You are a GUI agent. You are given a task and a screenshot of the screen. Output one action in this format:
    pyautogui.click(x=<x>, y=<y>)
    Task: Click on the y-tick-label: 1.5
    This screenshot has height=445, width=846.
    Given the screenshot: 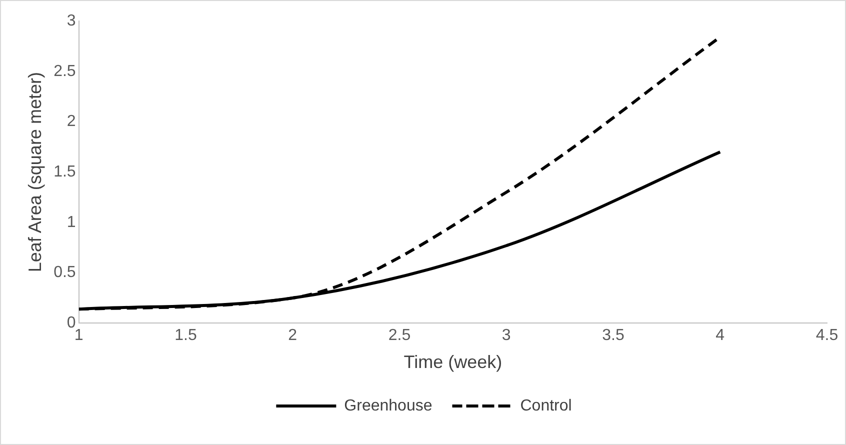 What is the action you would take?
    pyautogui.click(x=65, y=172)
    